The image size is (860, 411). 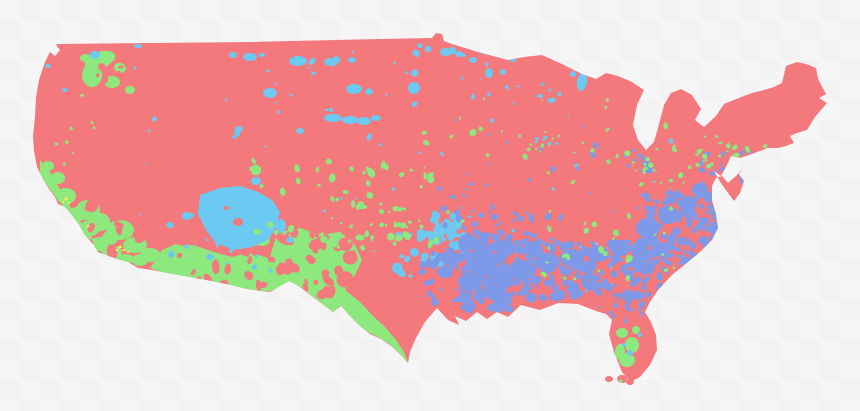 What do you see at coordinates (680, 165) in the screenshot?
I see `green-carolinas-scatter` at bounding box center [680, 165].